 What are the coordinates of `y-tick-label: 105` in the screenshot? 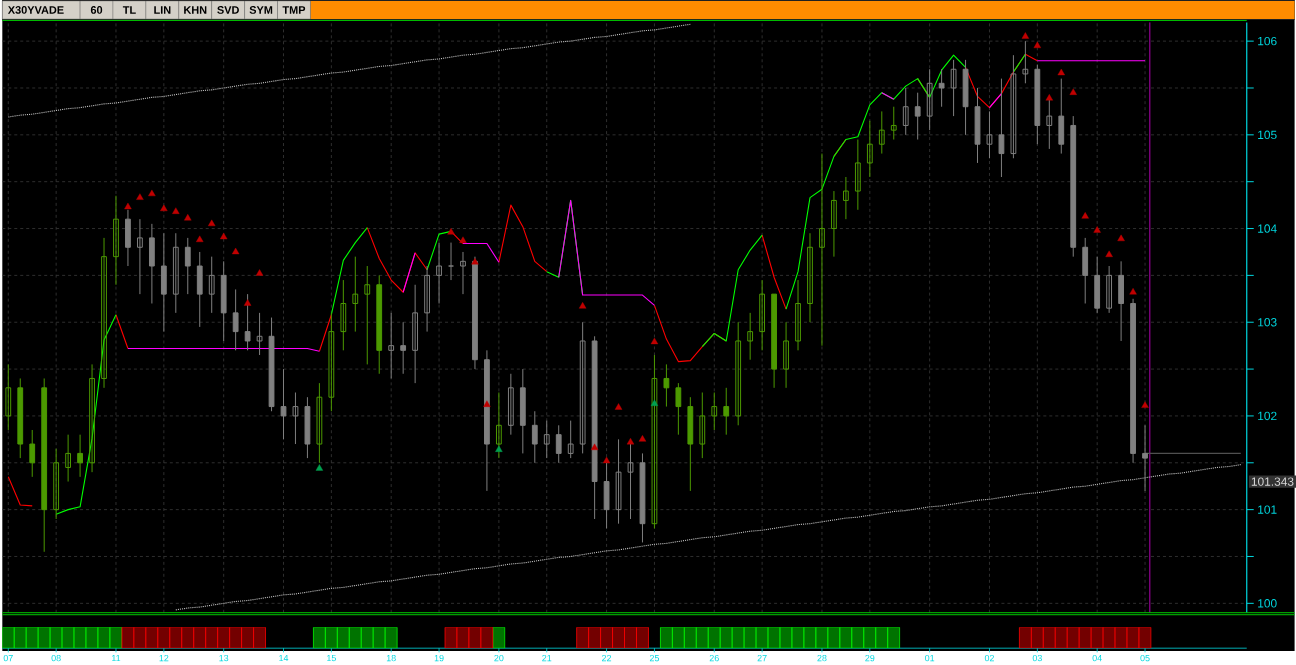 It's located at (1267, 135).